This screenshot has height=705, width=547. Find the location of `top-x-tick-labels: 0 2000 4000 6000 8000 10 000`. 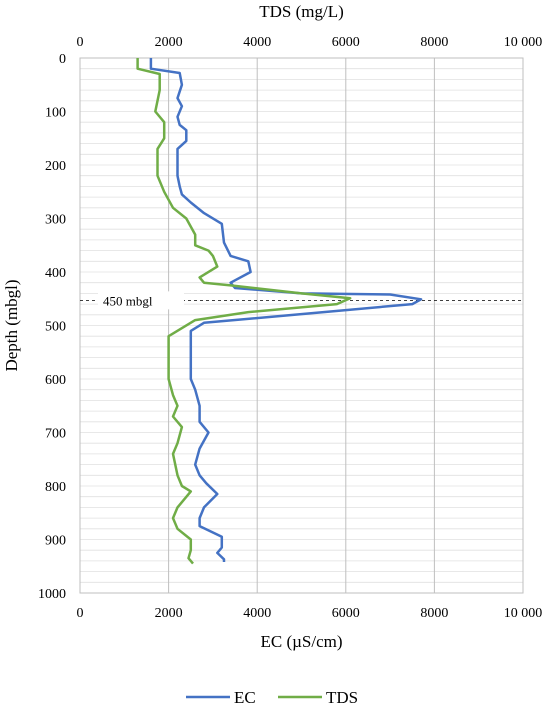

top-x-tick-labels: 0 2000 4000 6000 8000 10 000 is located at coordinates (310, 42).